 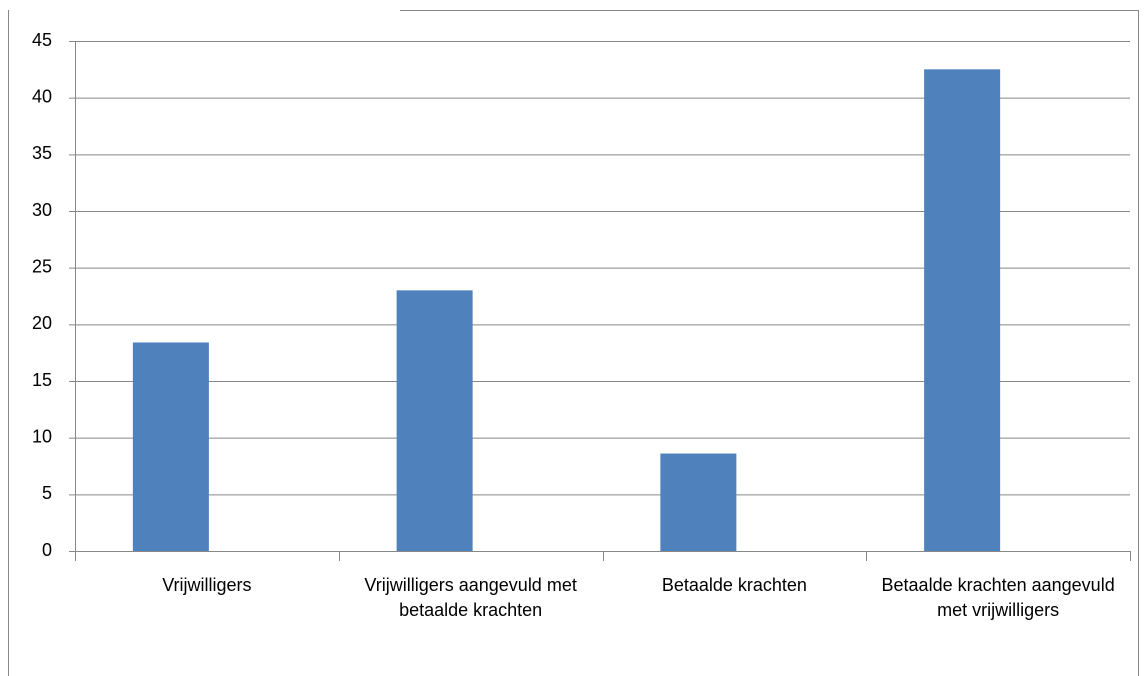 What do you see at coordinates (42, 210) in the screenshot?
I see `y-tick-label: 30` at bounding box center [42, 210].